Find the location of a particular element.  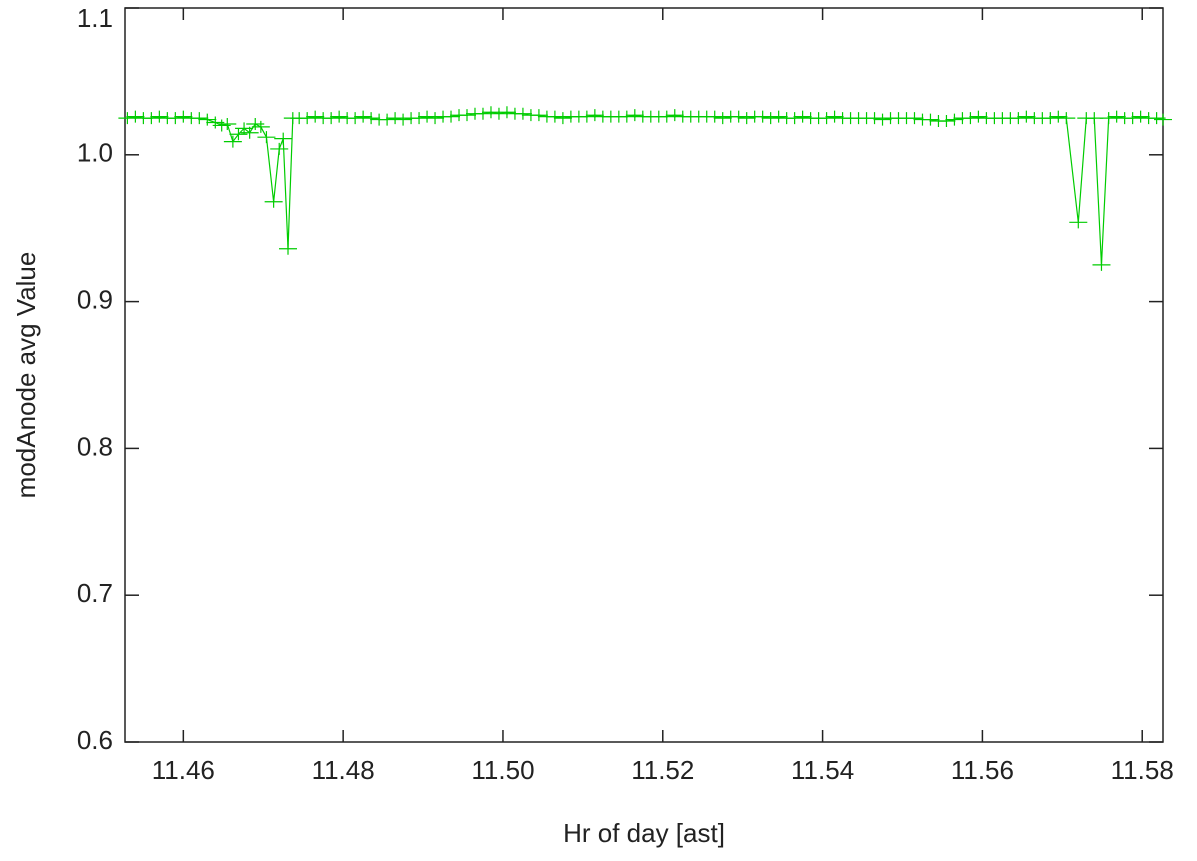

y-tick-label: 0.9 is located at coordinates (95, 299).